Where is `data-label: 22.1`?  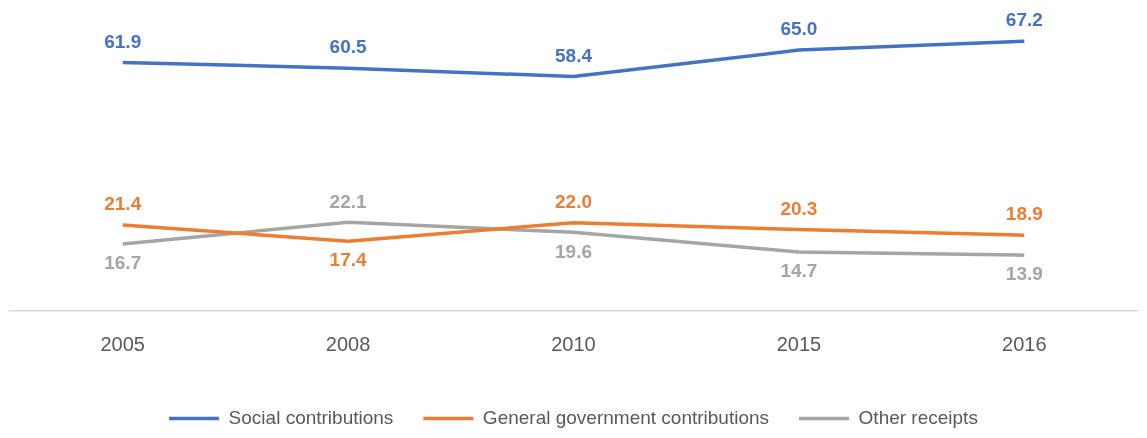 data-label: 22.1 is located at coordinates (348, 201).